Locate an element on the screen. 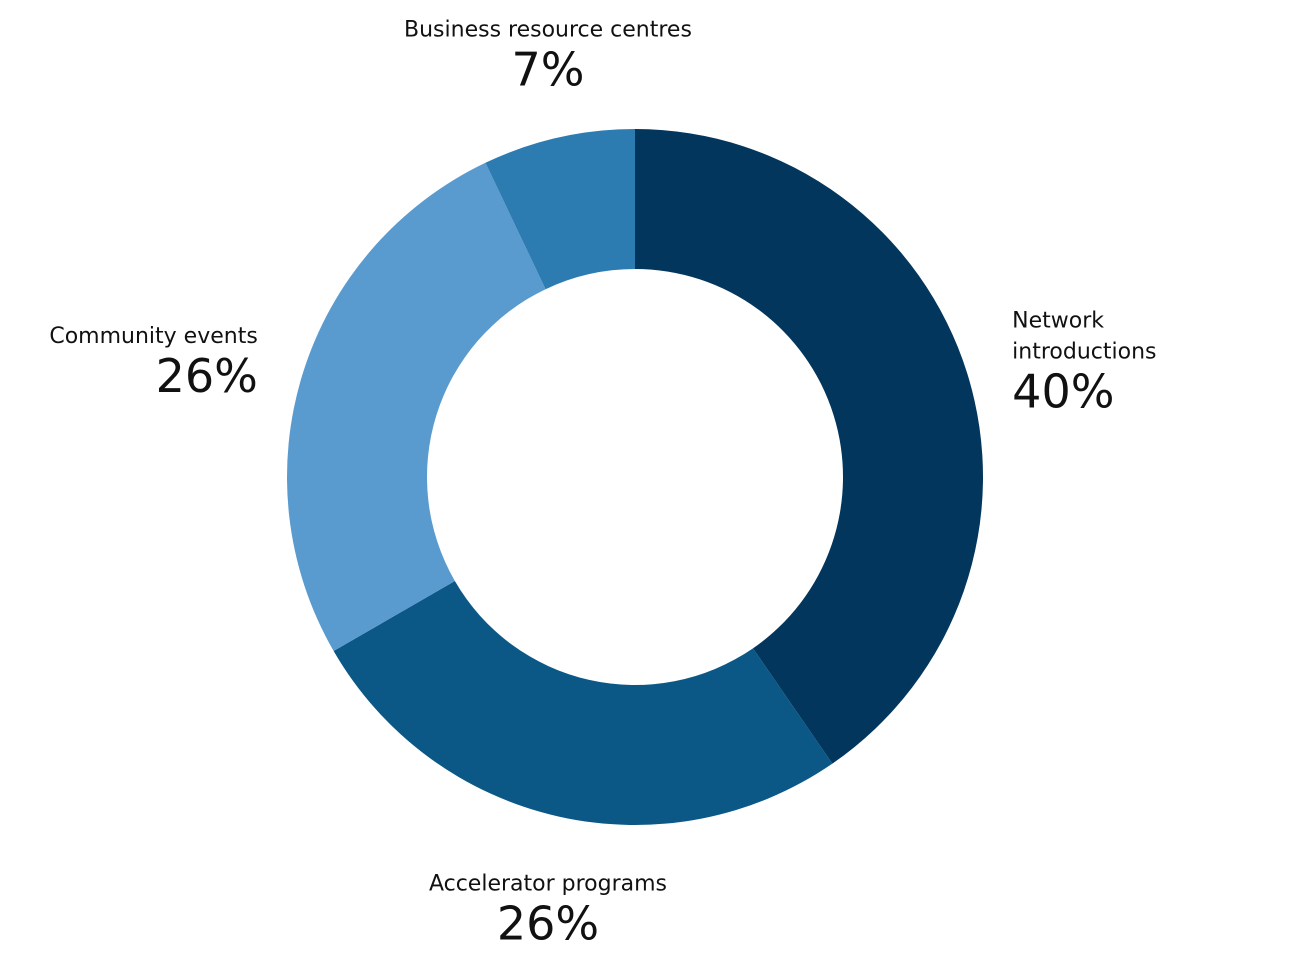  slice-label-1-line-0: Accelerator programs is located at coordinates (548, 883).